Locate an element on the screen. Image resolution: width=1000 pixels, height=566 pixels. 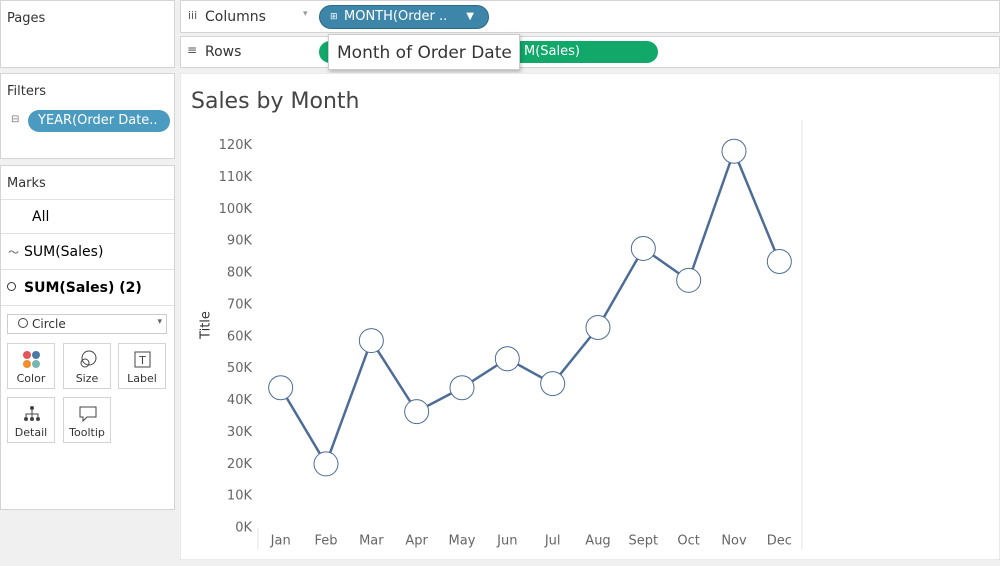
filter-pill: YEAR(Order Date.. is located at coordinates (99, 121).